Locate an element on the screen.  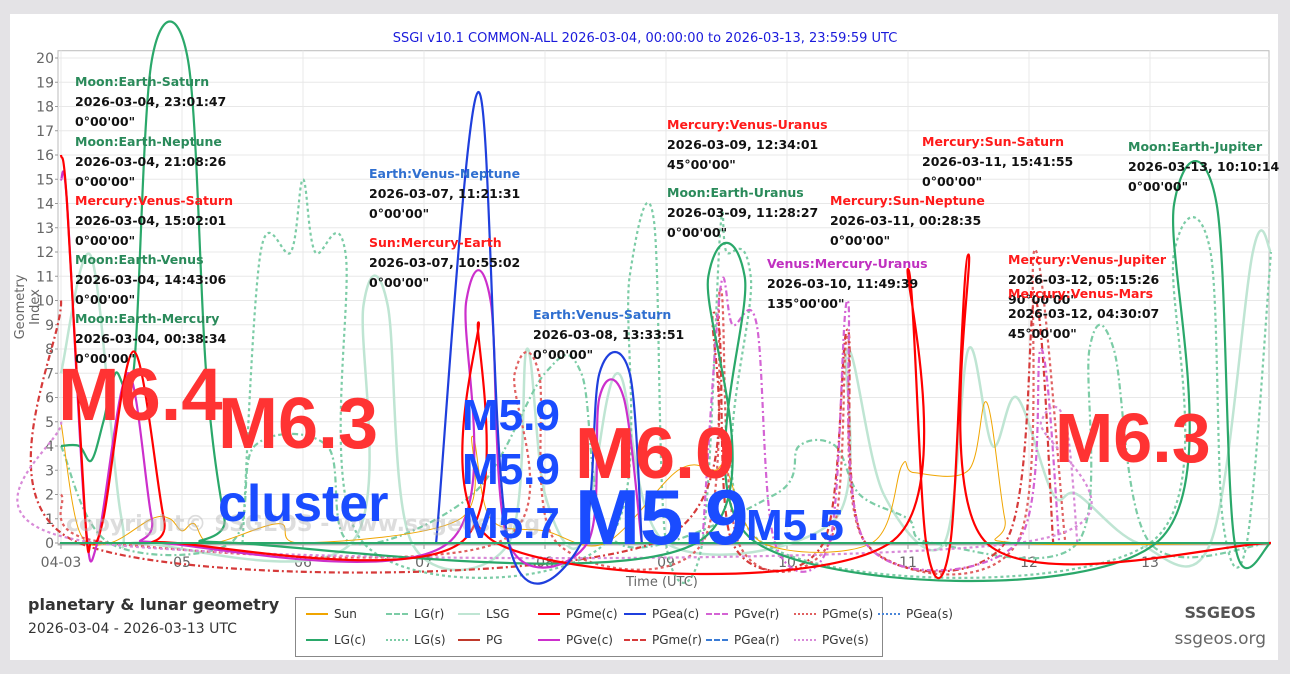
legend-item: PGve(r) is located at coordinates (742, 614).